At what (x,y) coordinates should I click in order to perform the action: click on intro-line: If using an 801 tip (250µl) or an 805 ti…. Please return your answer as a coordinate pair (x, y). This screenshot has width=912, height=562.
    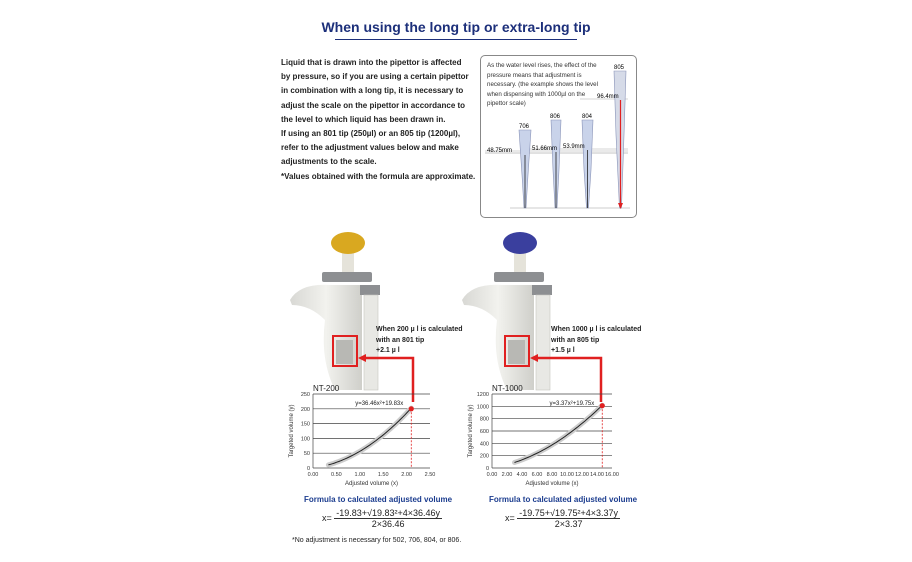
    Looking at the image, I should click on (371, 134).